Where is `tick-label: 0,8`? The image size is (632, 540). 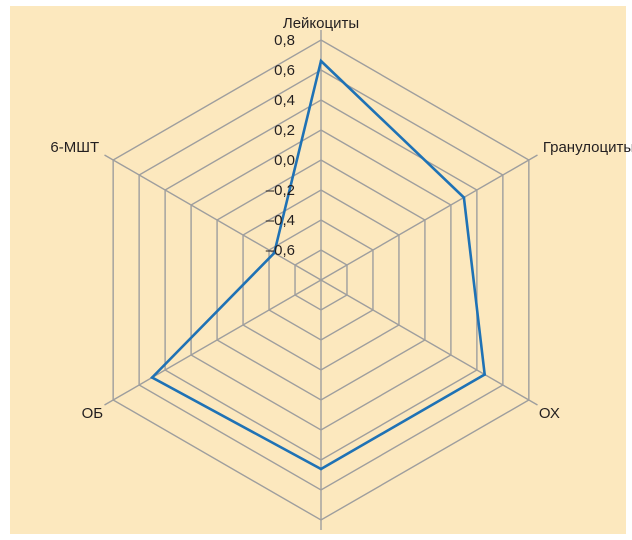
tick-label: 0,8 is located at coordinates (284, 40).